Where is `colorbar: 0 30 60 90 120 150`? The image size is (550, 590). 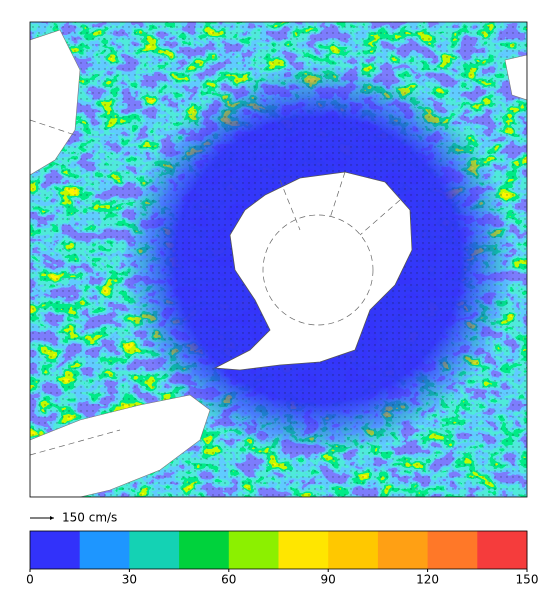 colorbar: 0 30 60 90 120 150 is located at coordinates (282, 558).